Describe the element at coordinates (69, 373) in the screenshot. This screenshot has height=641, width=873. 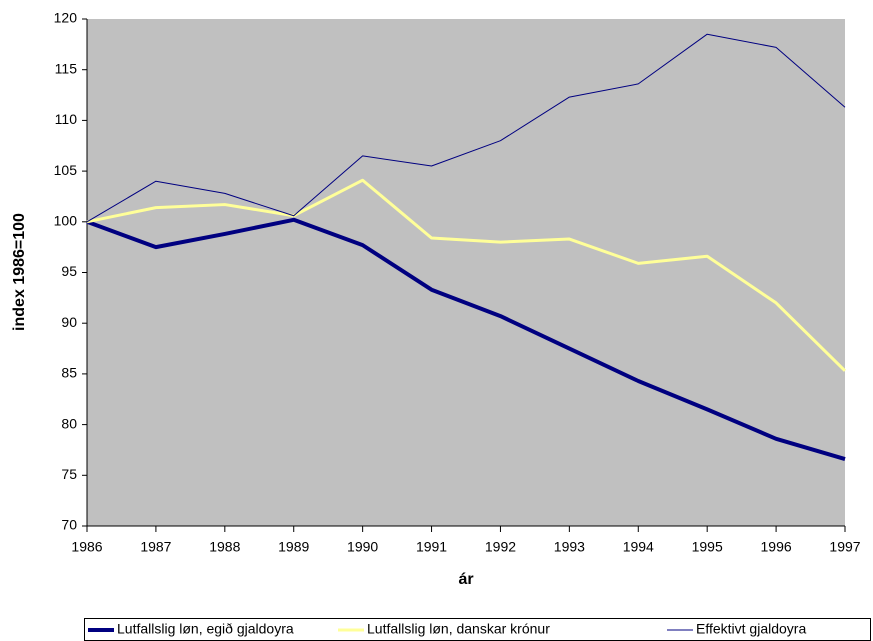
I see `y-tick-label: 85` at that location.